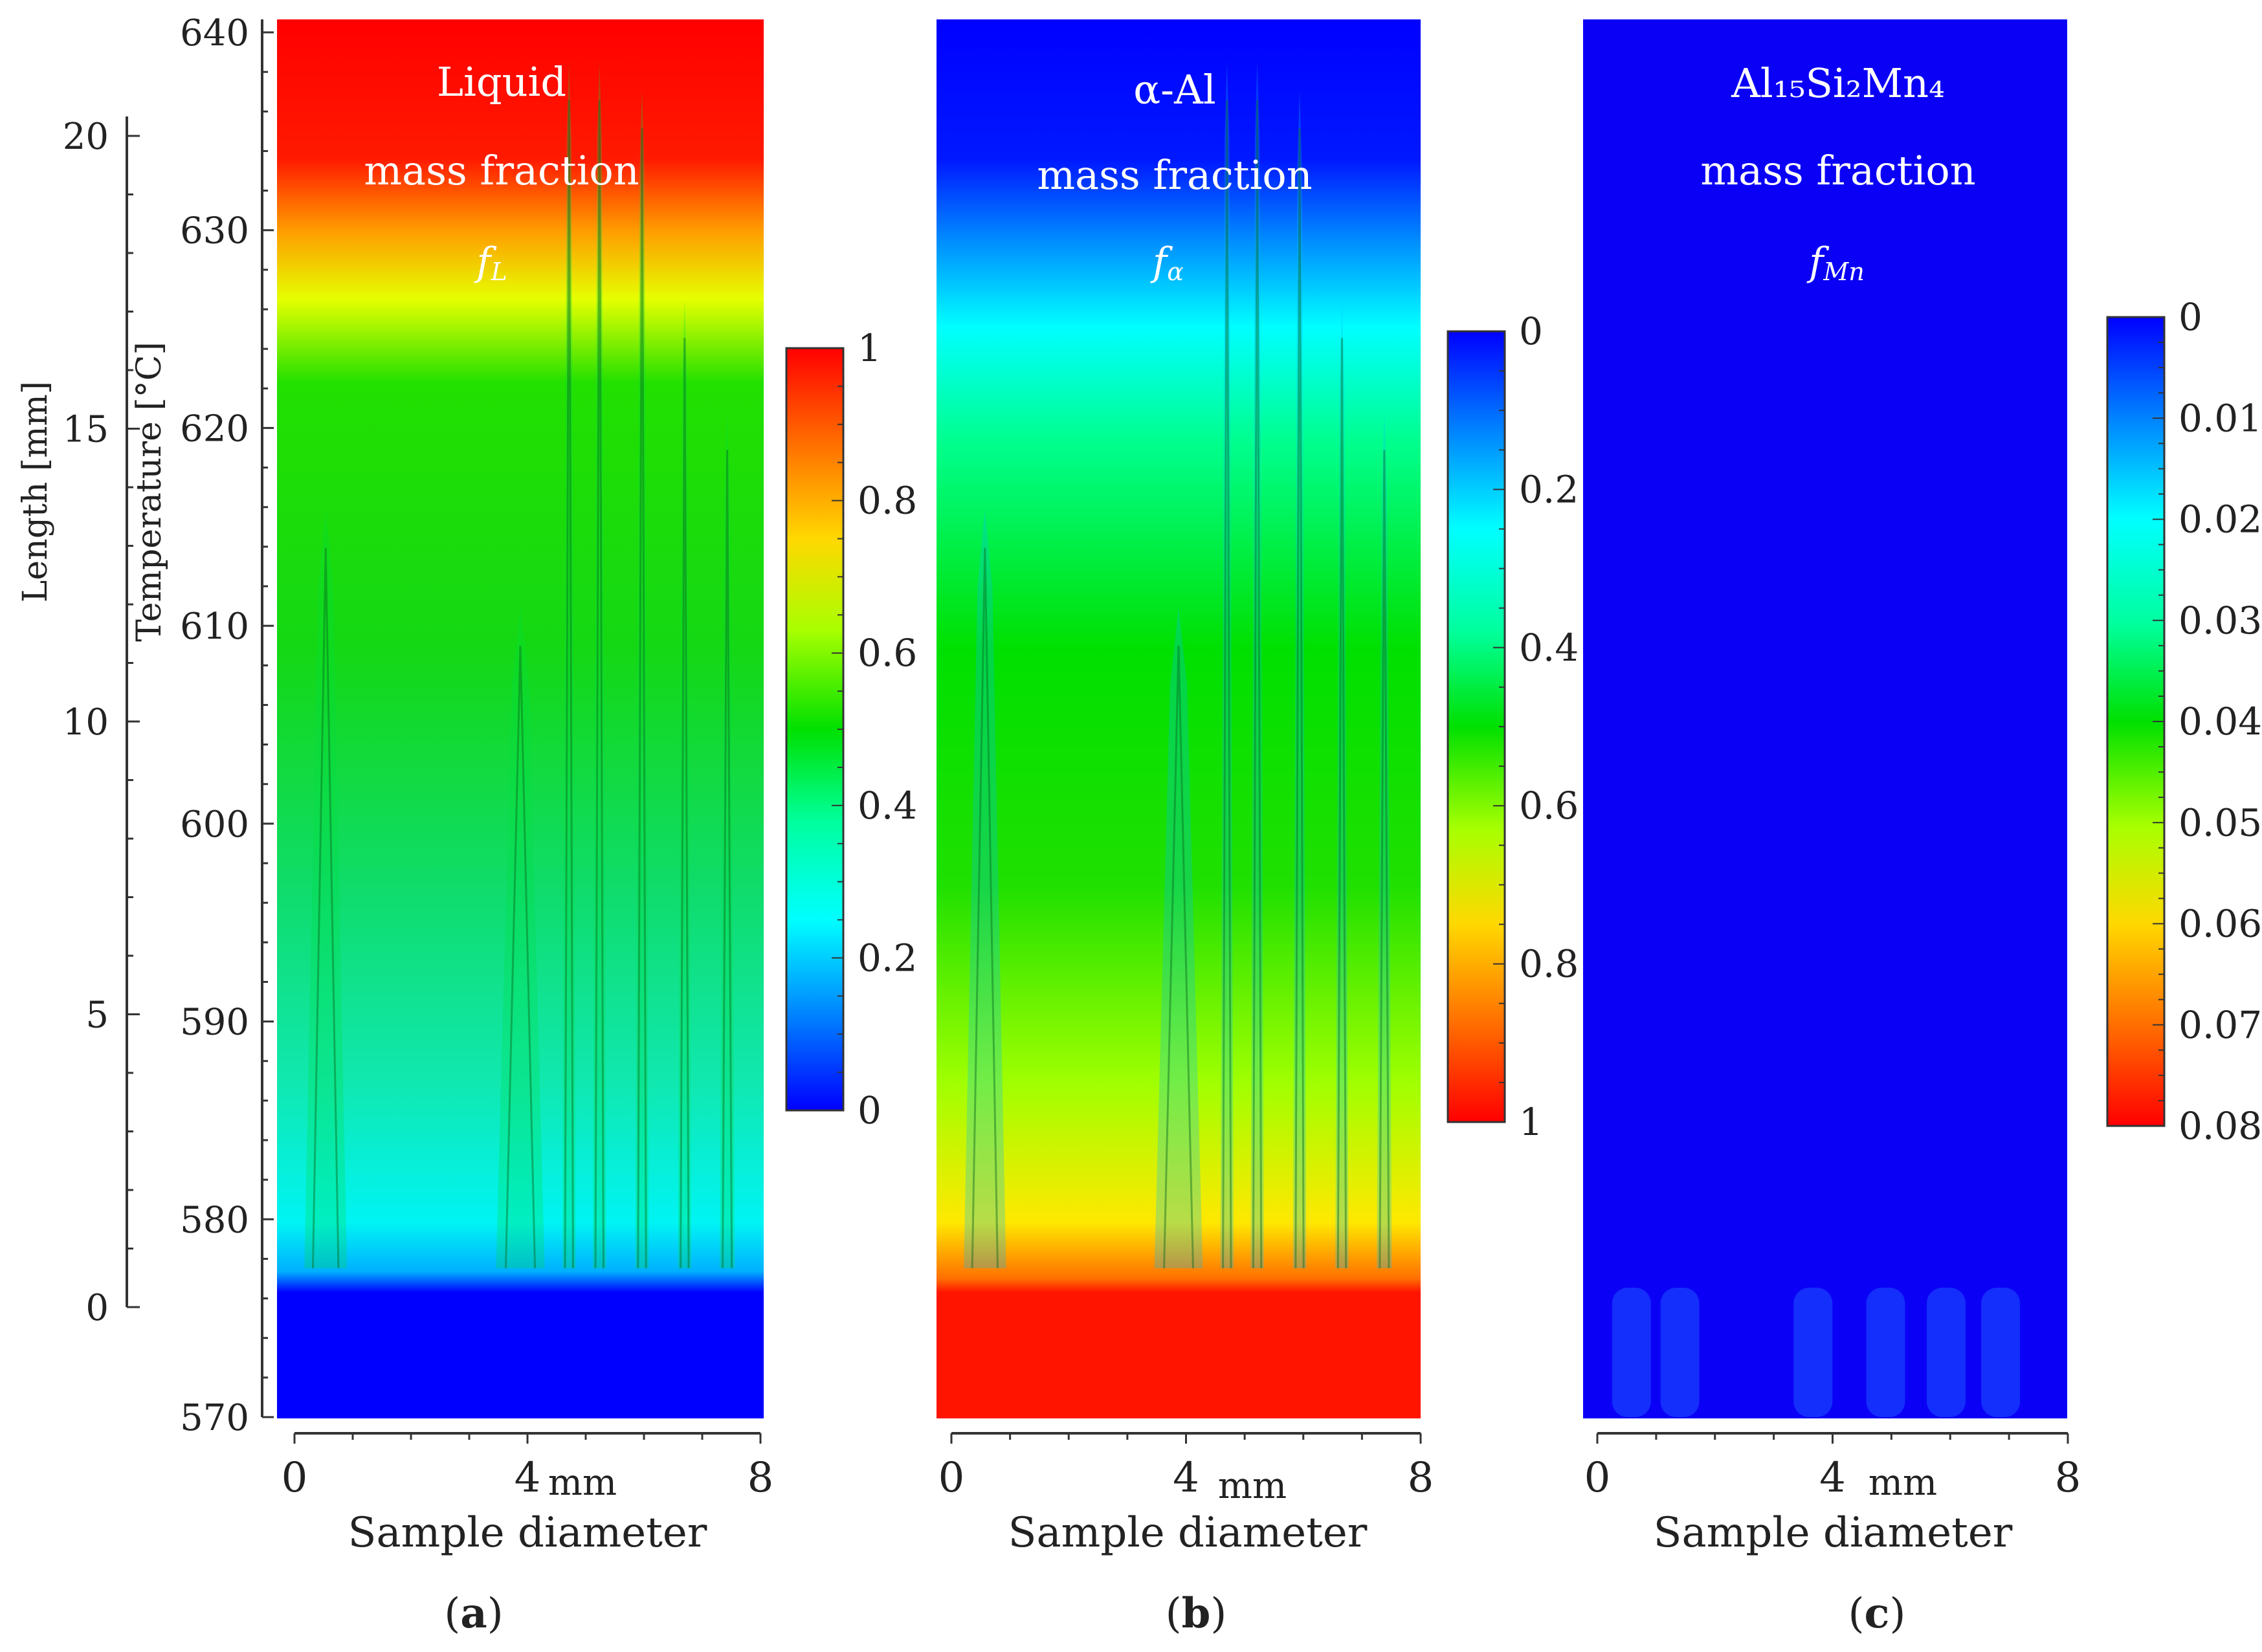 The width and height of the screenshot is (2262, 1652). I want to click on colorbar-tick-label: 0.07, so click(2220, 1025).